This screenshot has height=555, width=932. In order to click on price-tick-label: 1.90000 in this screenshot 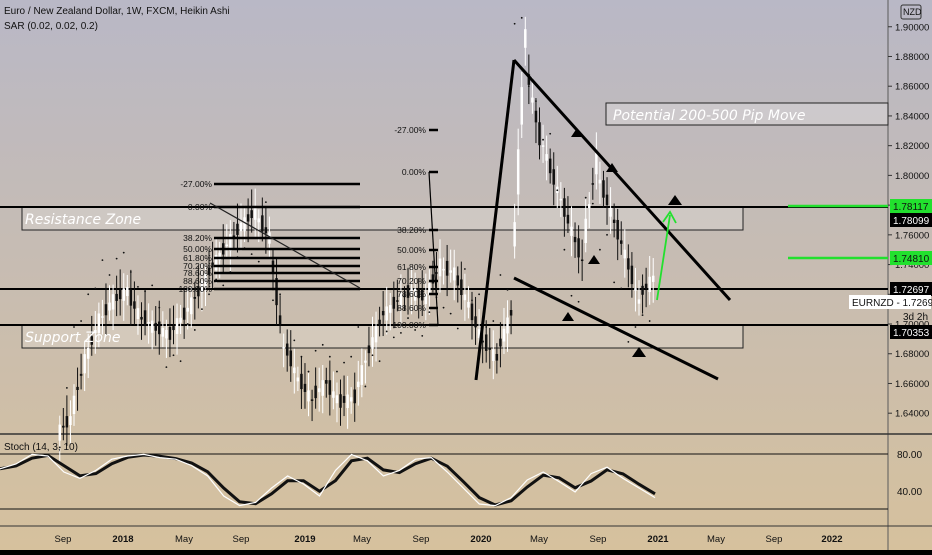, I will do `click(912, 27)`.